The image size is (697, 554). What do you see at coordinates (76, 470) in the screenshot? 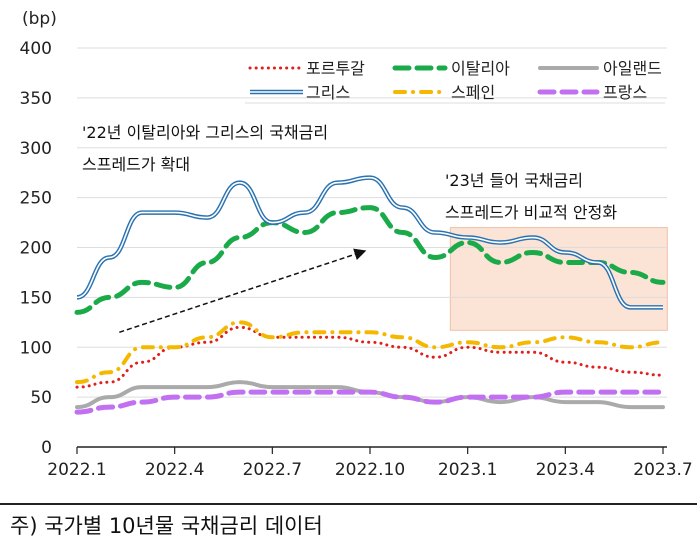
I see `x-tick-label: 2022.1` at bounding box center [76, 470].